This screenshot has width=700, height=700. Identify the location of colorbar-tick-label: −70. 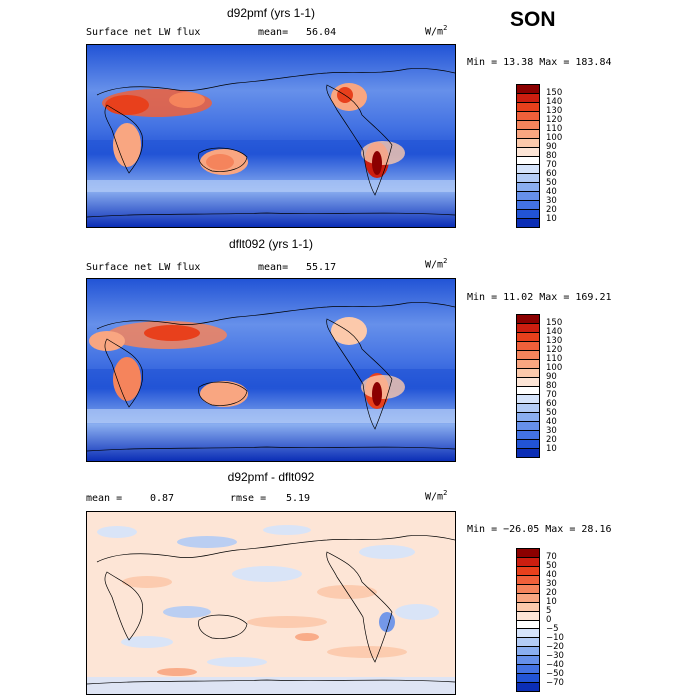
(555, 683).